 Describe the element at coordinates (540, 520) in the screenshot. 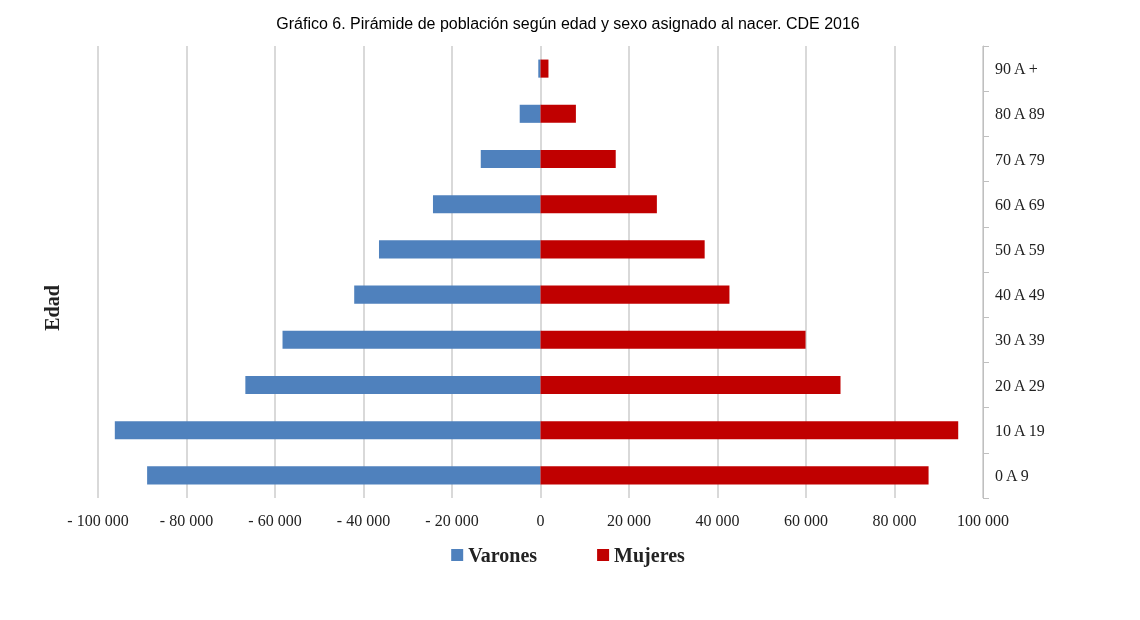

I see `x-tick-label: 0` at that location.